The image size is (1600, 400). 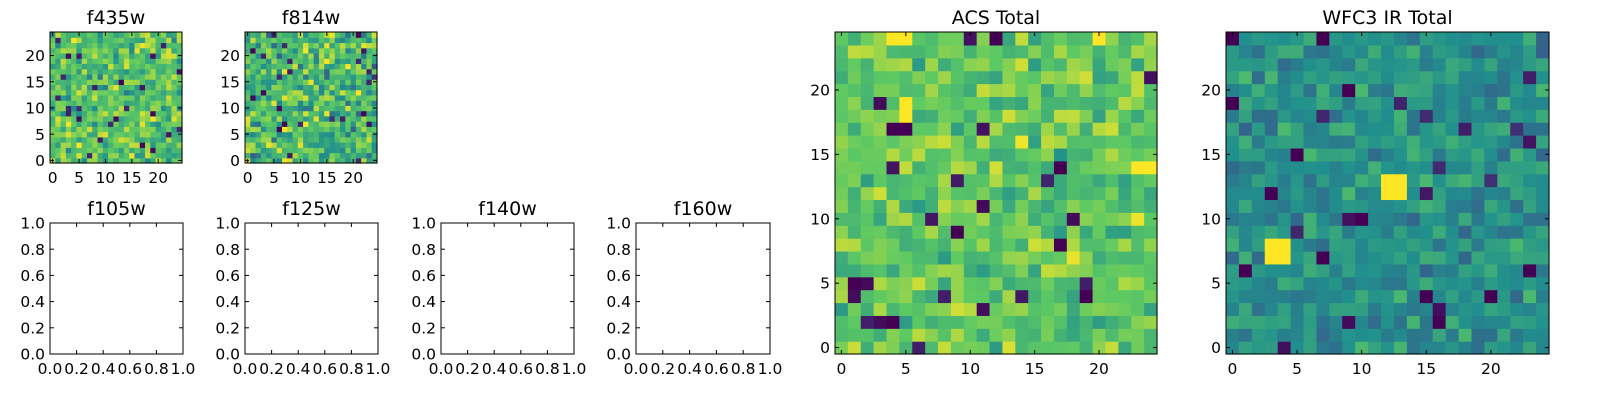 I want to click on y-tick-label: 5, so click(x=825, y=284).